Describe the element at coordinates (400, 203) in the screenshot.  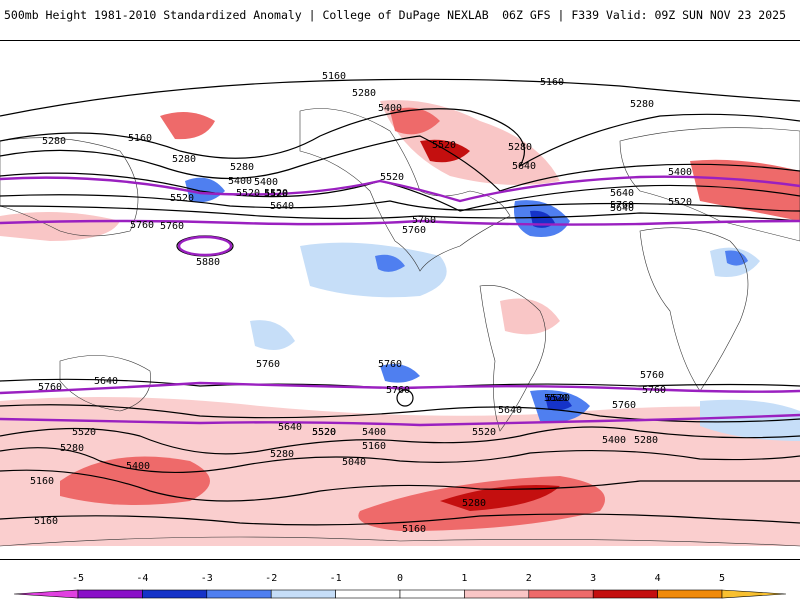
I see `contour-5640-north` at that location.